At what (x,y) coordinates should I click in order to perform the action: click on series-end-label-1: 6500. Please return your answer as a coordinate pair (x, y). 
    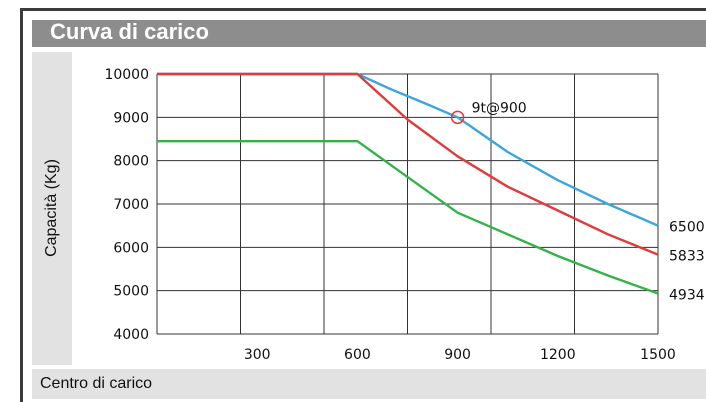
    Looking at the image, I should click on (687, 228).